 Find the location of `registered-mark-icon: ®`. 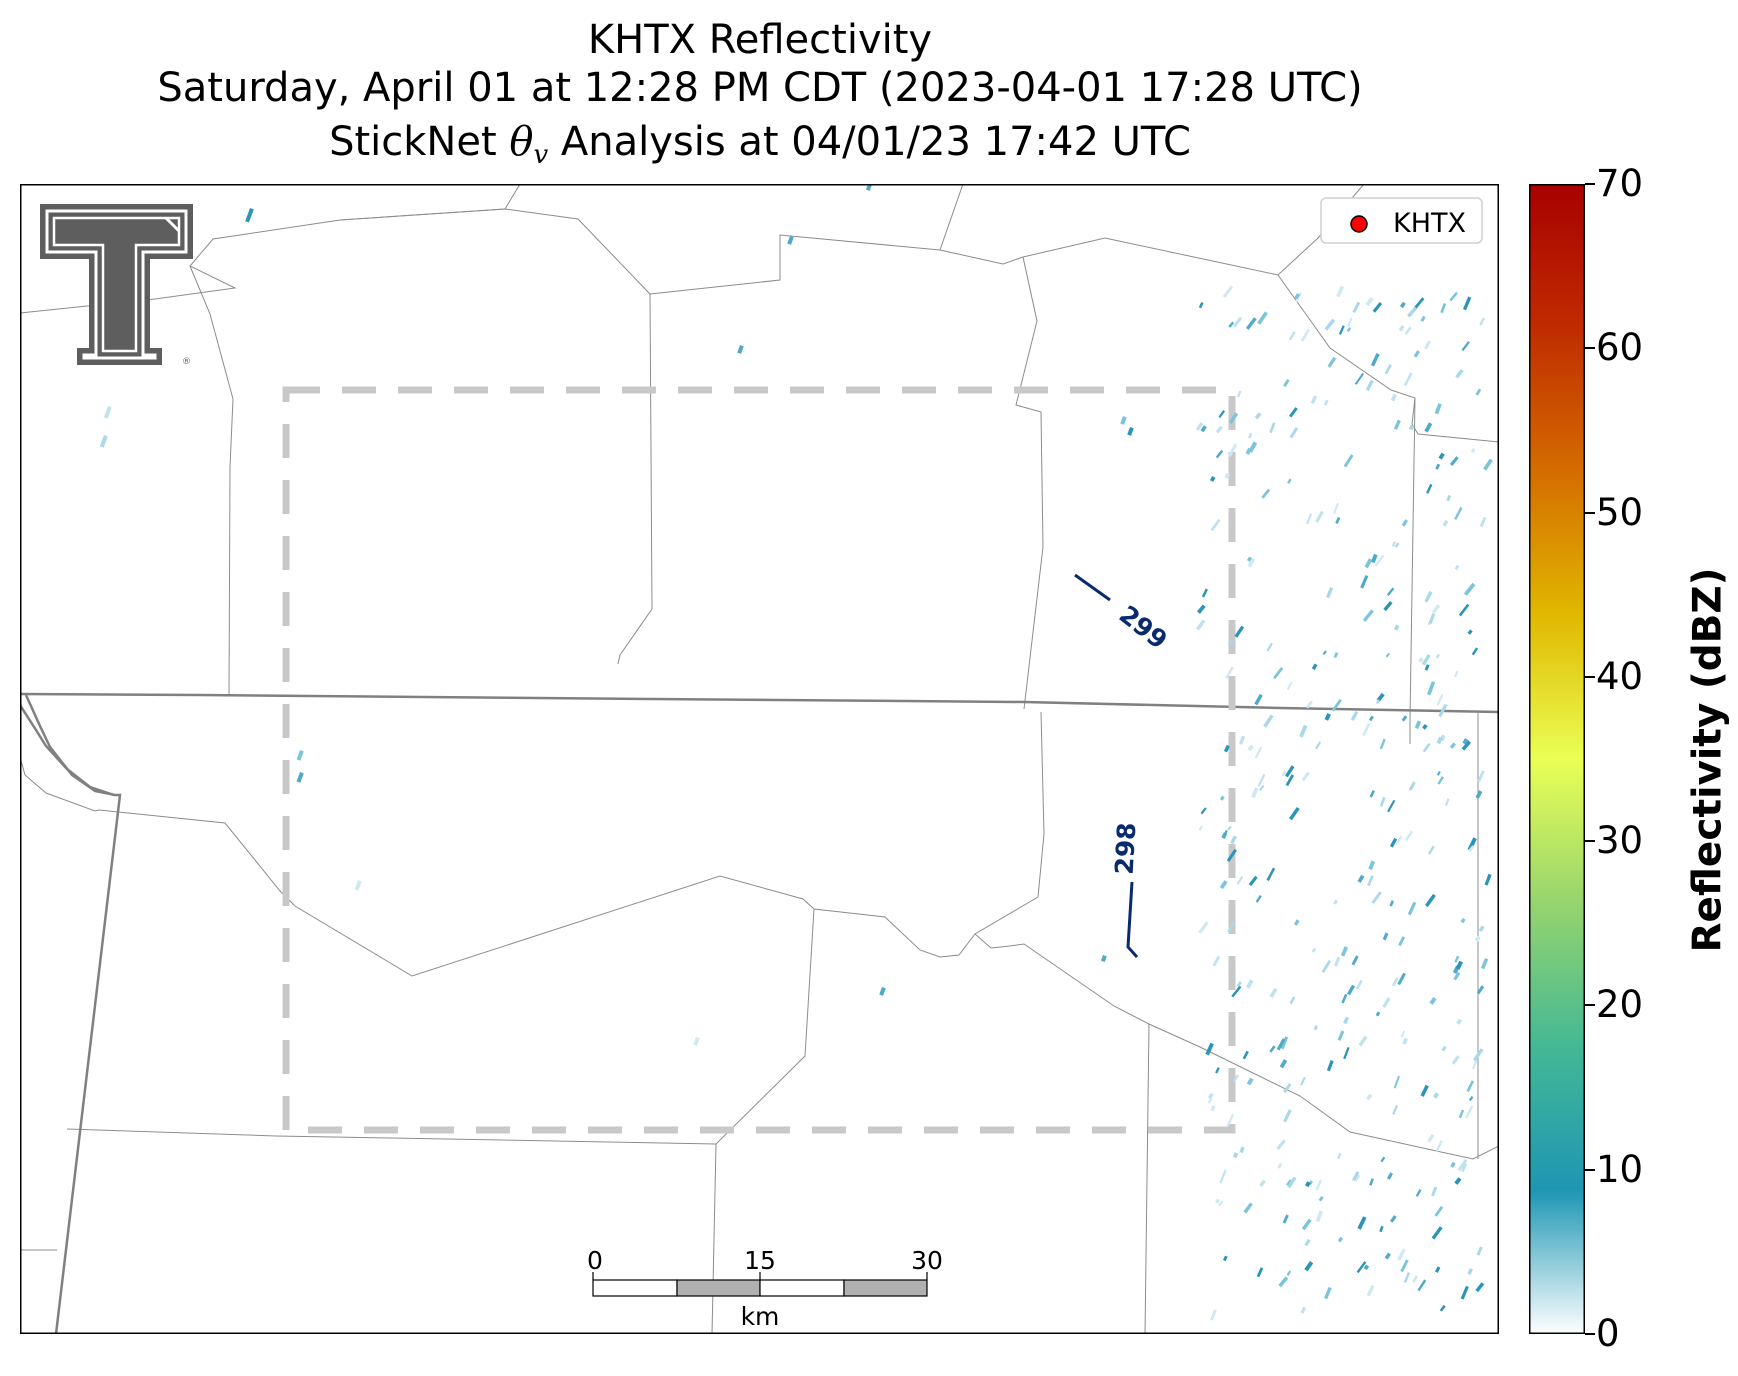

registered-mark-icon: ® is located at coordinates (186, 362).